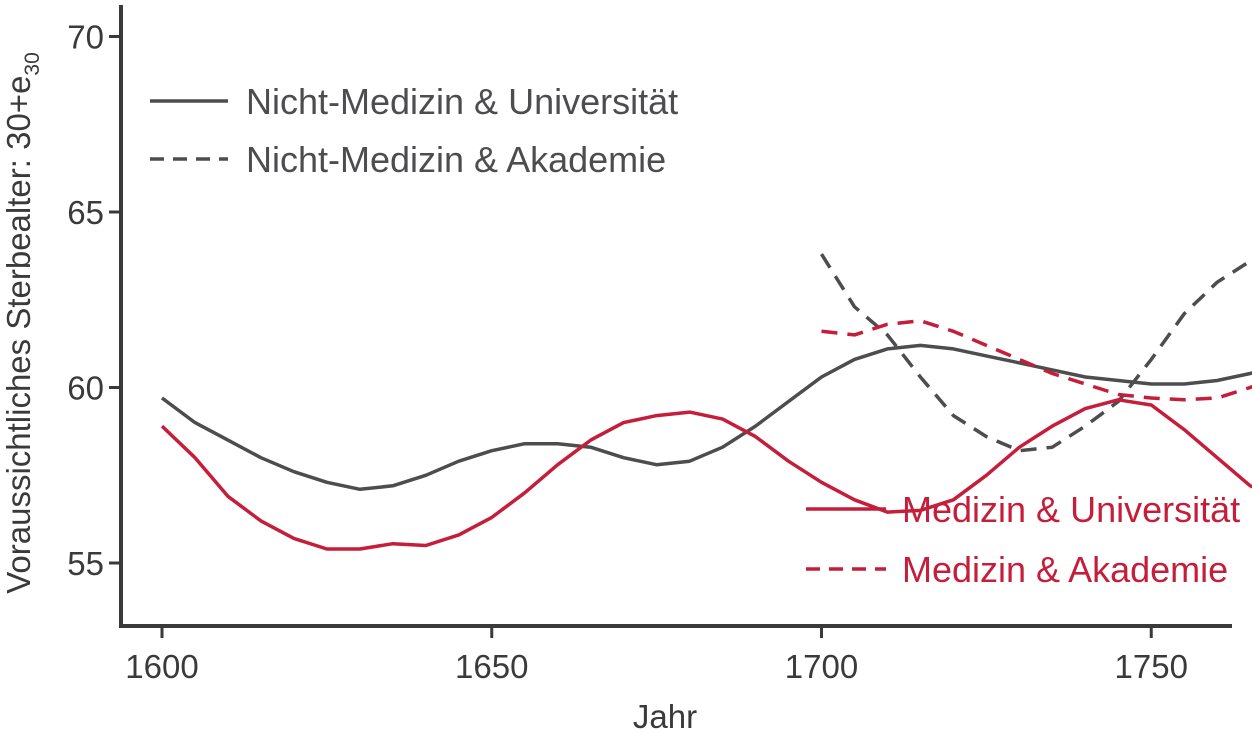 This screenshot has width=1252, height=734. What do you see at coordinates (491, 666) in the screenshot?
I see `x-tick-label: 1650` at bounding box center [491, 666].